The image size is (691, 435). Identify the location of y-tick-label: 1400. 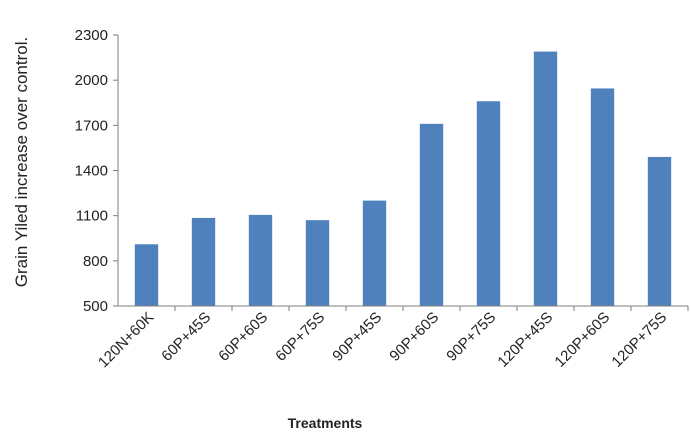
(91, 171).